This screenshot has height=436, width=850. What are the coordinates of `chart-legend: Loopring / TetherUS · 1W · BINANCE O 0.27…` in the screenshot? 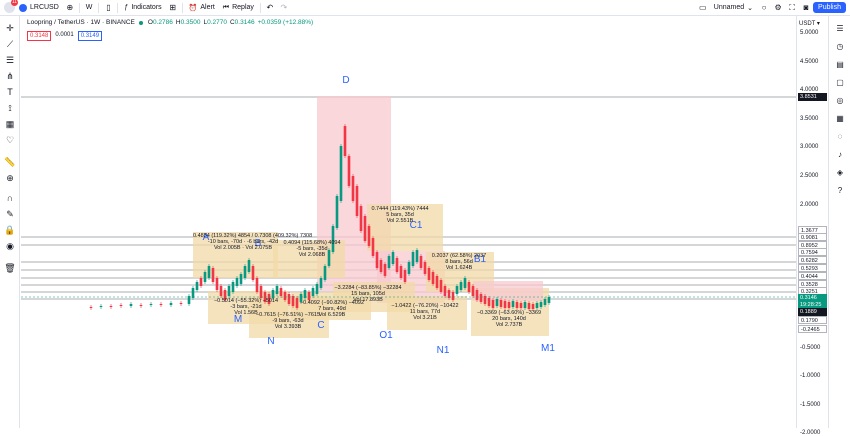 It's located at (170, 22).